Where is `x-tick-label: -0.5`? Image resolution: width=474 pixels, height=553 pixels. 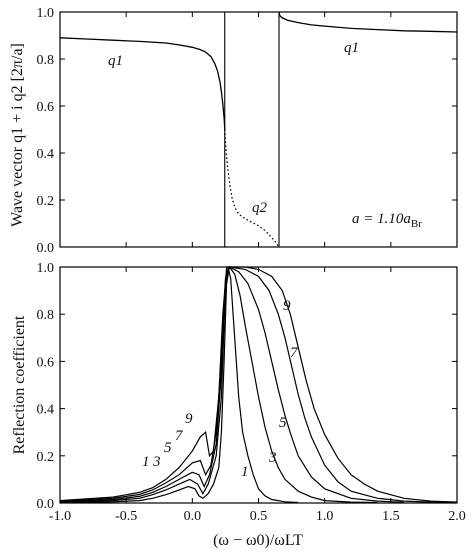
x-tick-label: -0.5 is located at coordinates (126, 516).